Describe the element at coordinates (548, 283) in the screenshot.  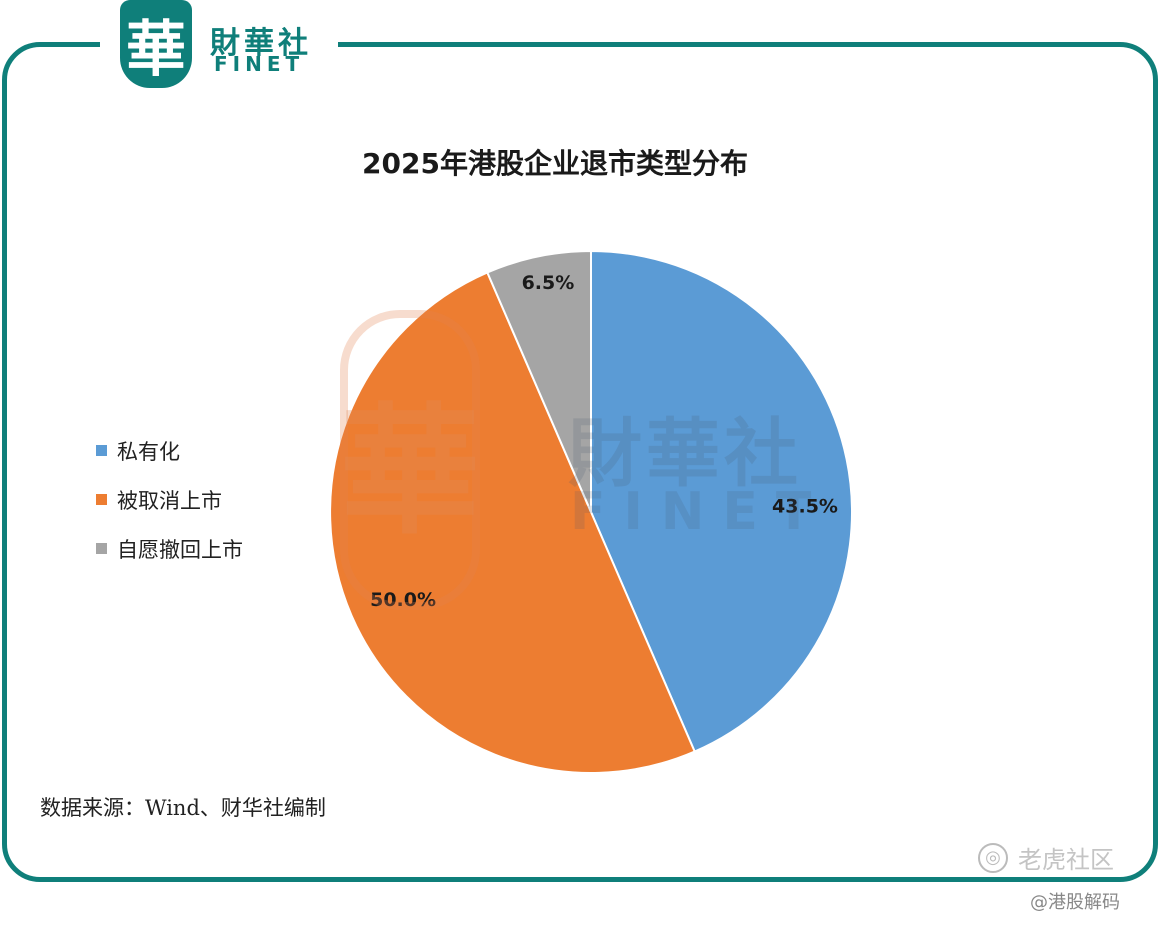
I see `pie-data-label-2: 6.5%` at that location.